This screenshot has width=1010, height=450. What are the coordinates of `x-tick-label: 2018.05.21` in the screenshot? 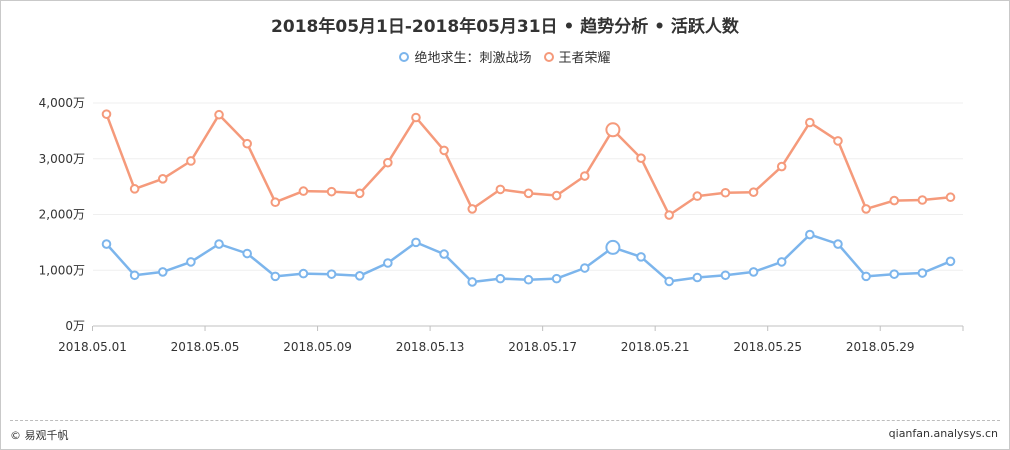 It's located at (655, 347).